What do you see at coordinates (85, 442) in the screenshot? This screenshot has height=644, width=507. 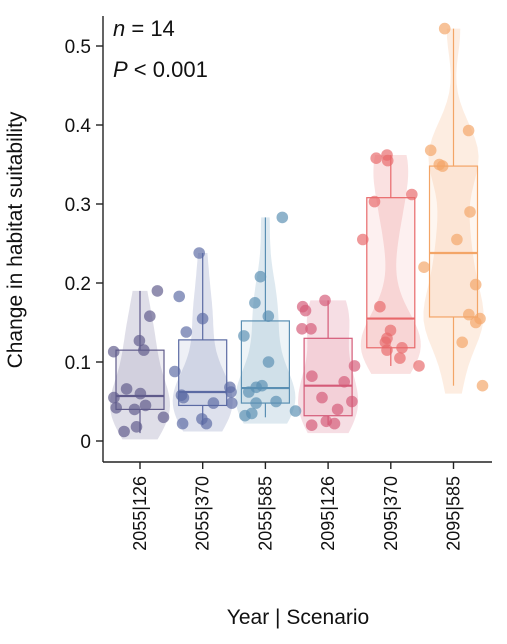 I see `y-tick-label-0: 0` at bounding box center [85, 442].